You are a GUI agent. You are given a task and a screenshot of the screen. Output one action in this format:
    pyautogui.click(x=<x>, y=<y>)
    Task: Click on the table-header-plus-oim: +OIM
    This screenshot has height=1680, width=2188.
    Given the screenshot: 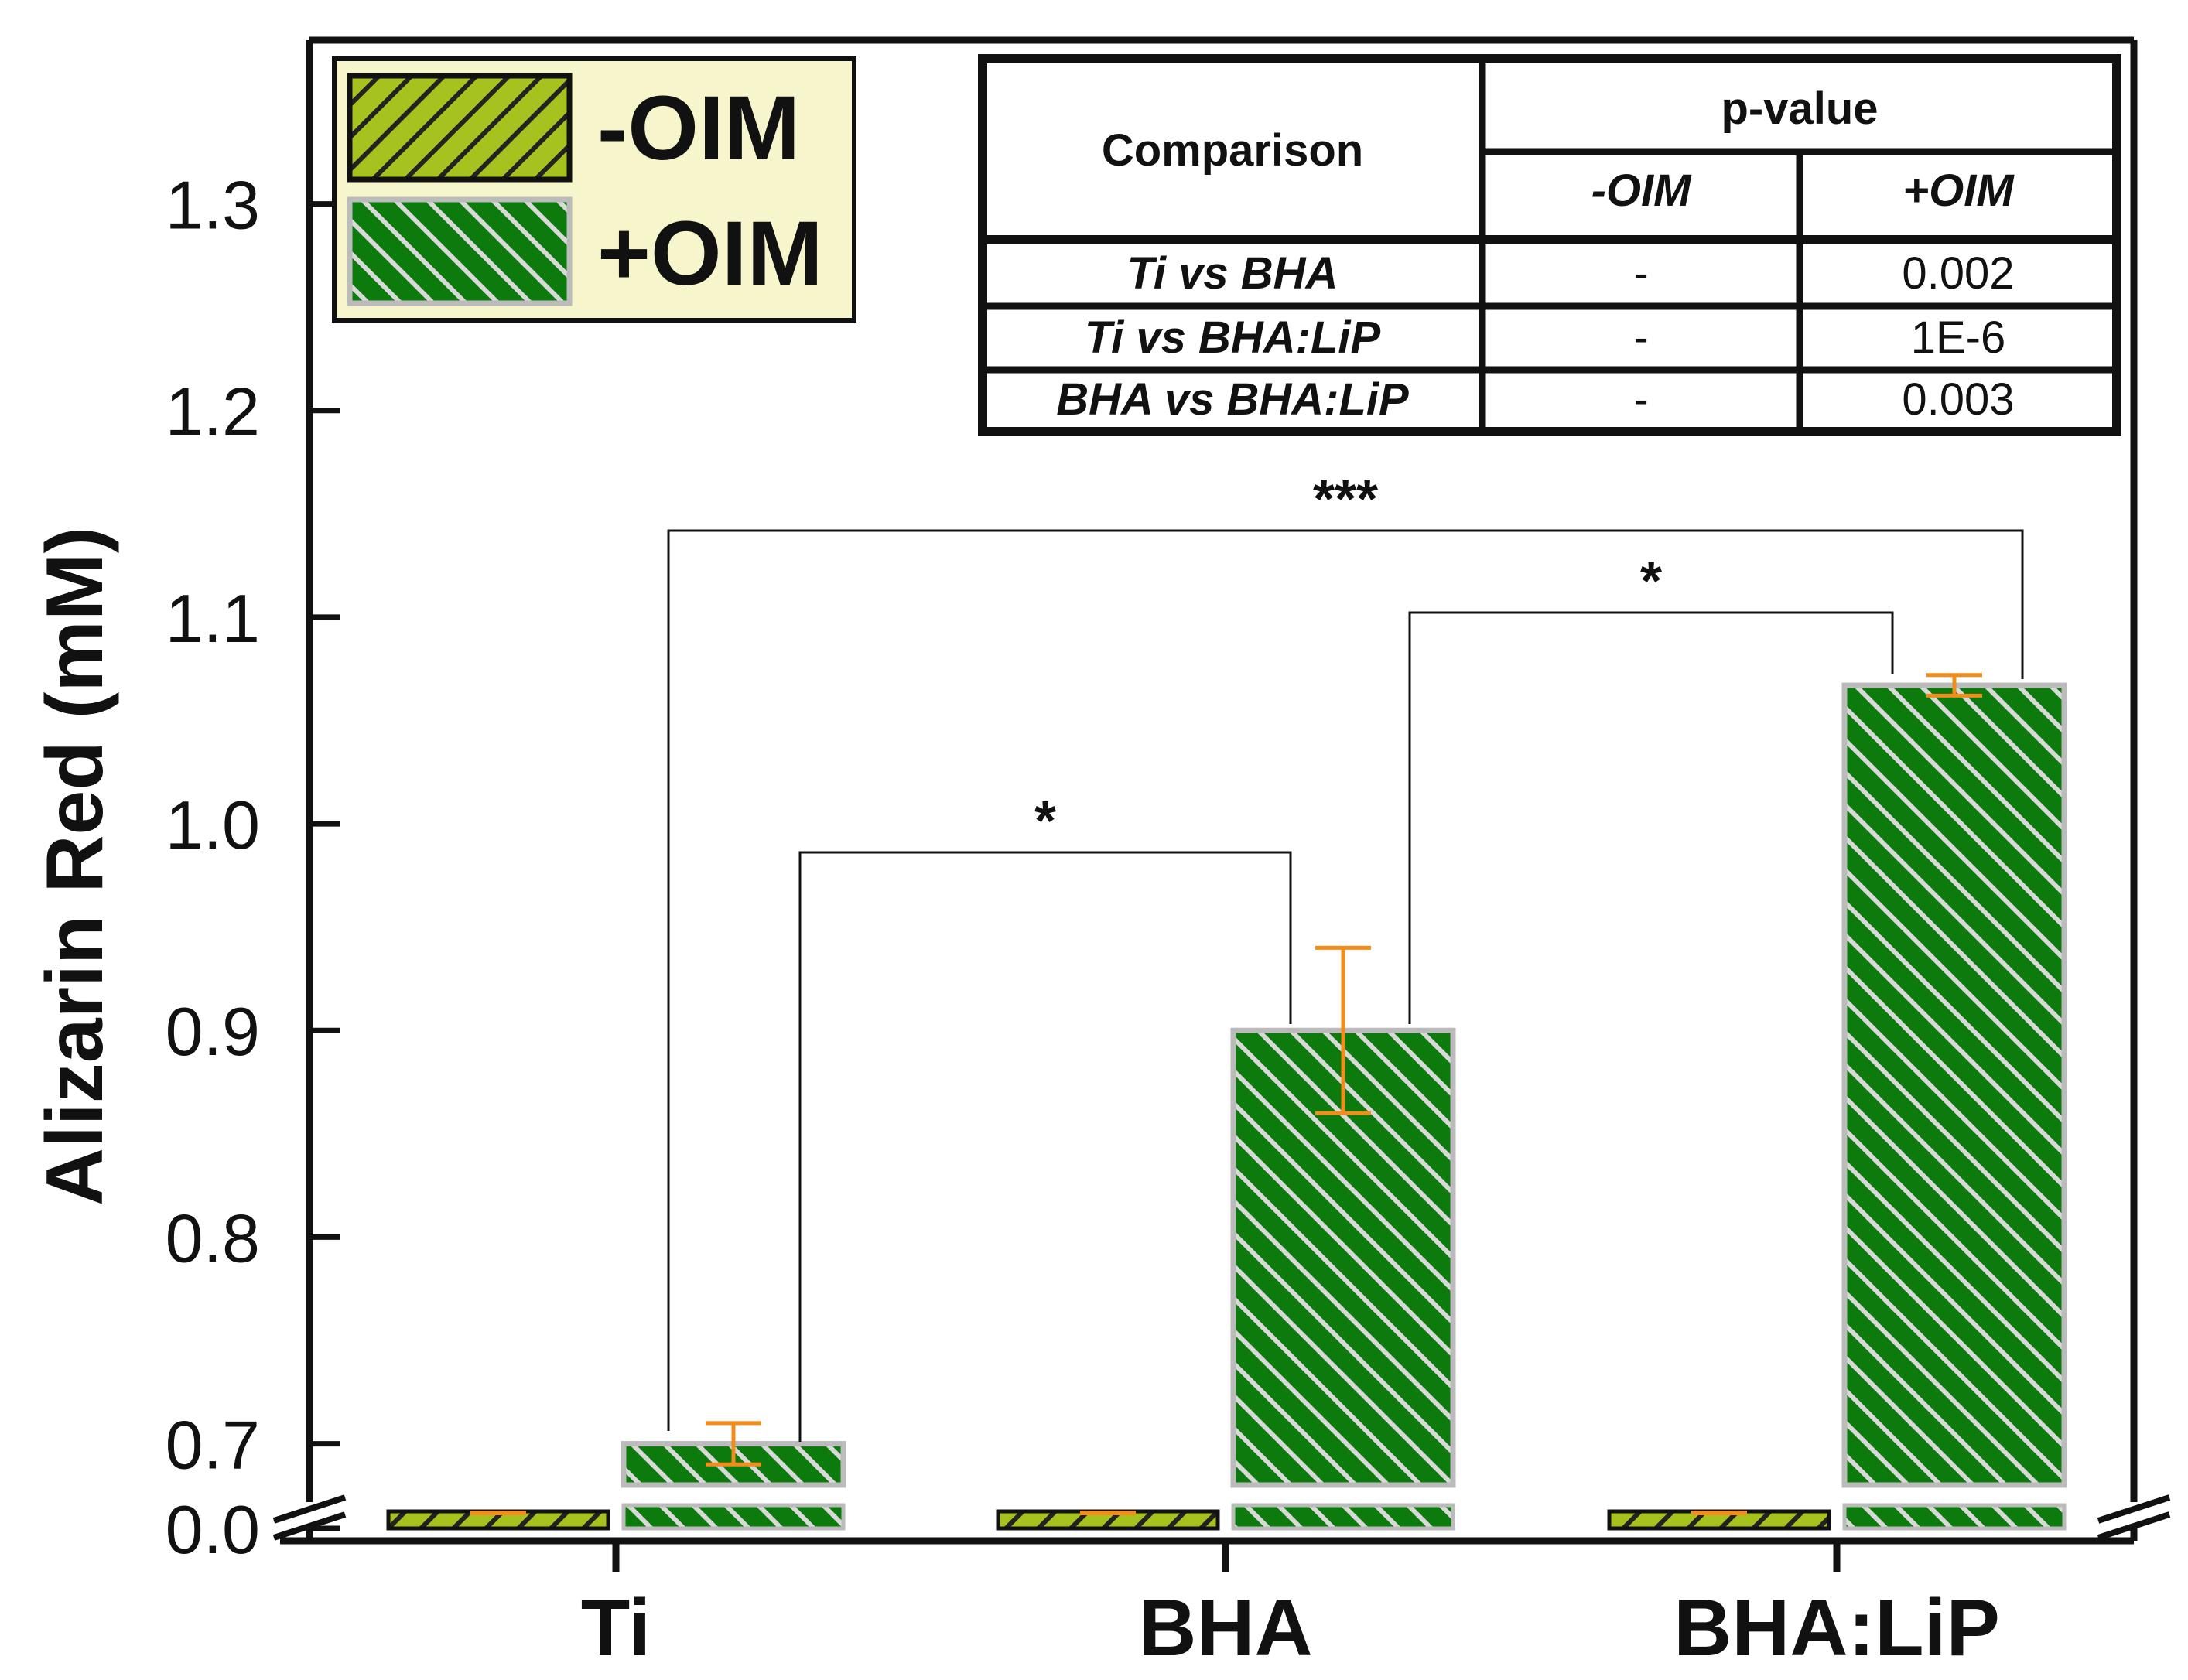 What is the action you would take?
    pyautogui.click(x=1959, y=191)
    